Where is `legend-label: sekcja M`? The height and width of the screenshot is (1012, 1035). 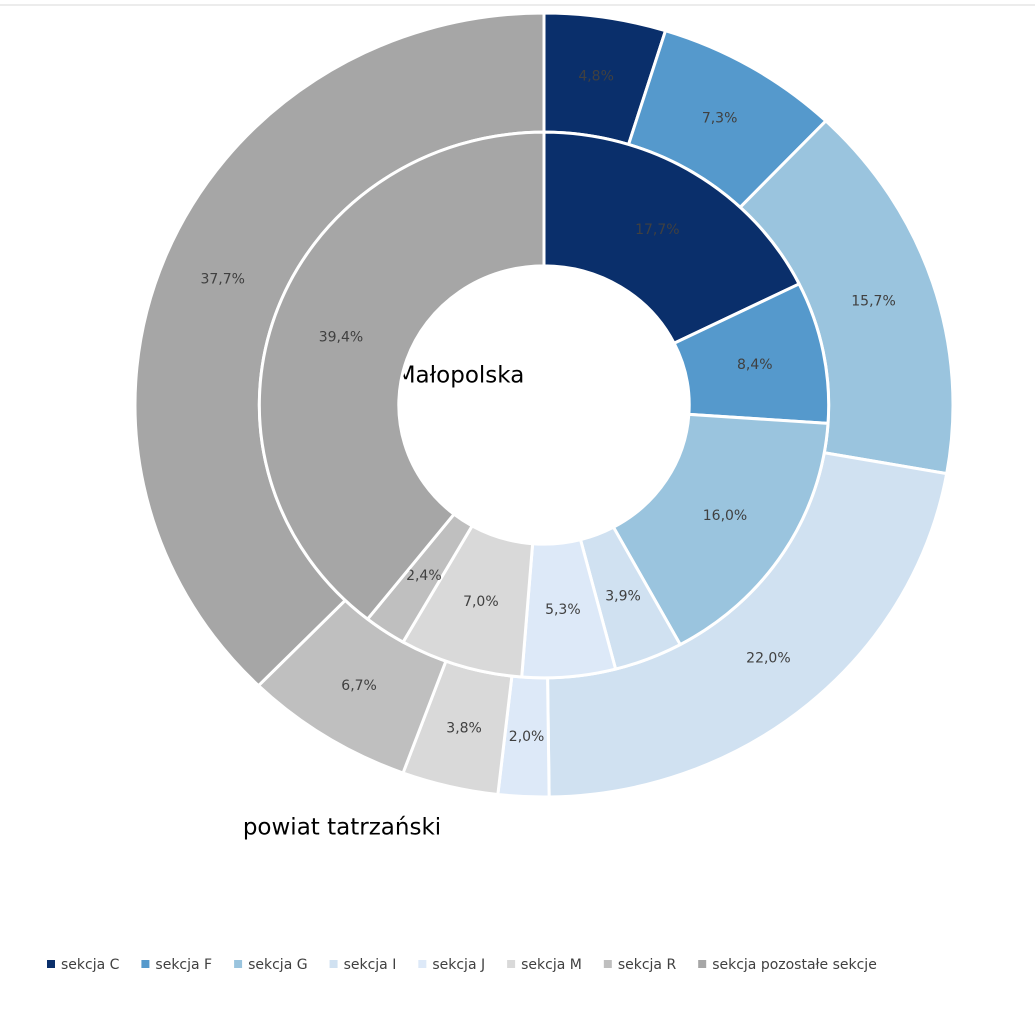
legend-label: sekcja M is located at coordinates (551, 965).